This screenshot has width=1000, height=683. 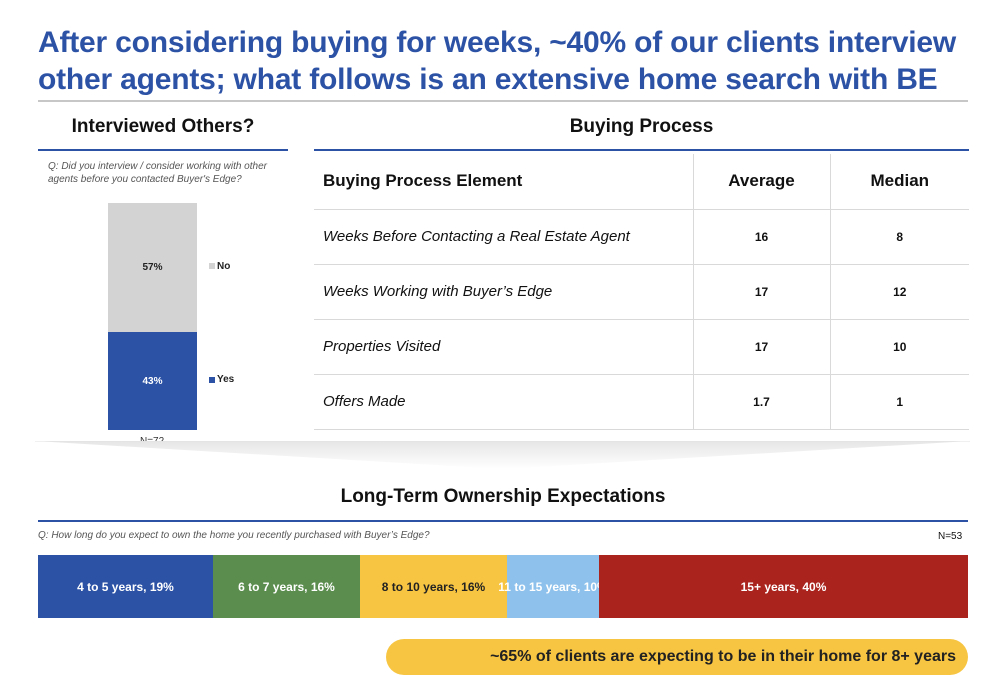 I want to click on row-median: 1, so click(x=899, y=401).